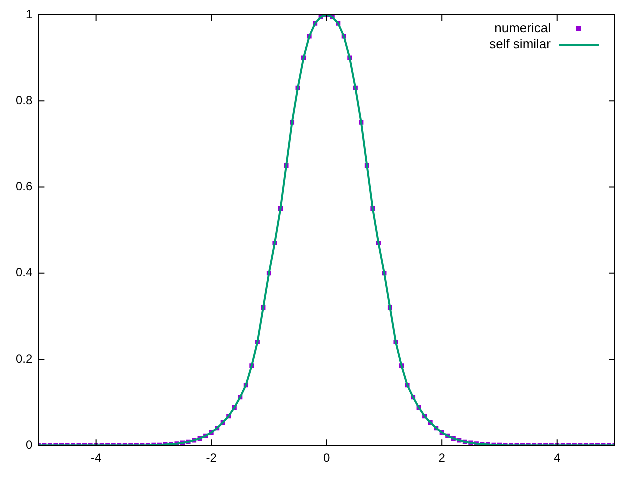 The height and width of the screenshot is (480, 640). Describe the element at coordinates (24, 187) in the screenshot. I see `y-tick-label: 0.6` at that location.